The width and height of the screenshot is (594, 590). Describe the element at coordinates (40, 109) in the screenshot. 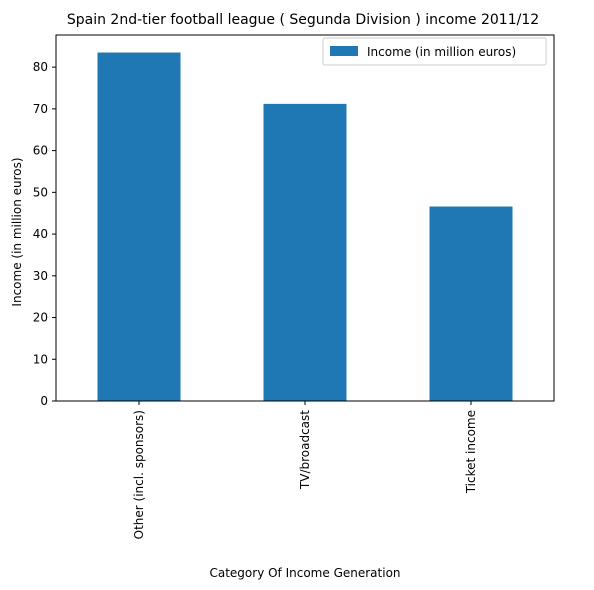

I see `y-tick-label: 70` at that location.